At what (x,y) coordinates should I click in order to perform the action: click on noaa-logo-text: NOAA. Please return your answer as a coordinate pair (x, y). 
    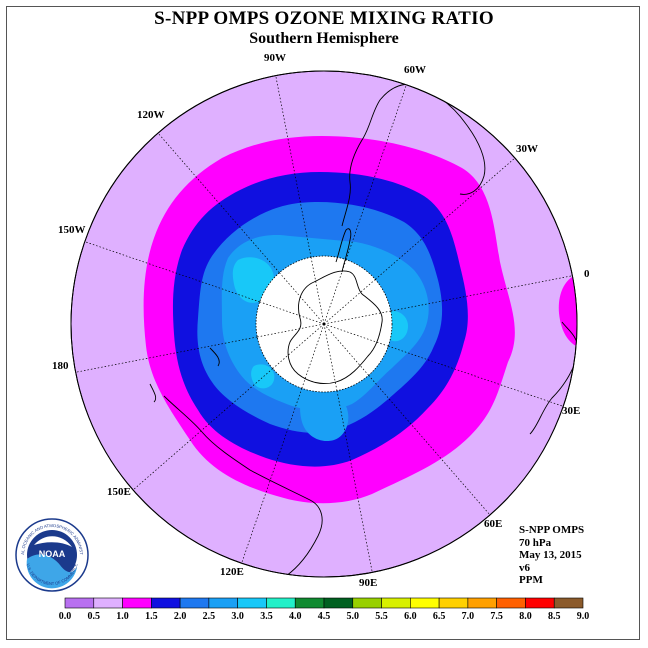
    Looking at the image, I should click on (52, 554).